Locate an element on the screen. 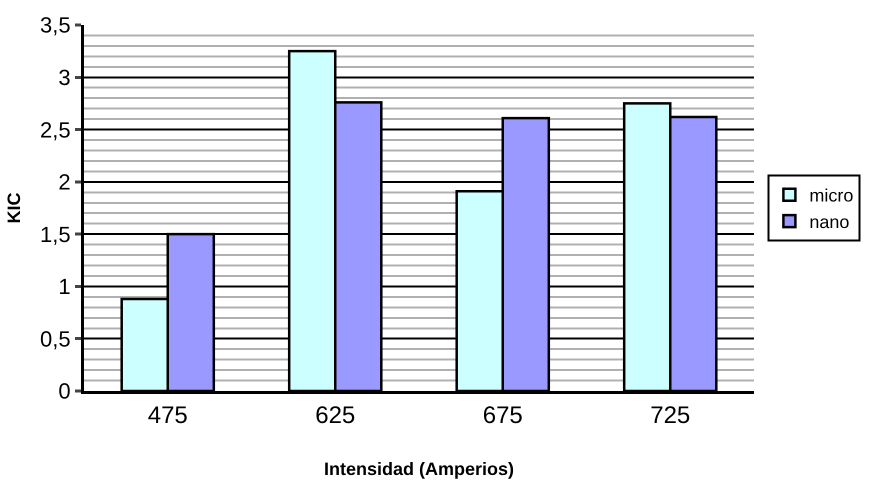 The width and height of the screenshot is (884, 501). x-tick-label: 675 is located at coordinates (502, 415).